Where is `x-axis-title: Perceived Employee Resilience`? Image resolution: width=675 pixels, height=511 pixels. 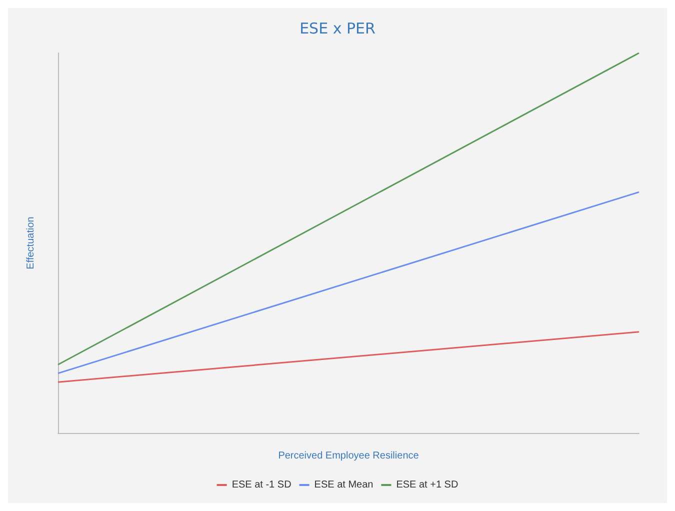
x-axis-title: Perceived Employee Resilience is located at coordinates (349, 456).